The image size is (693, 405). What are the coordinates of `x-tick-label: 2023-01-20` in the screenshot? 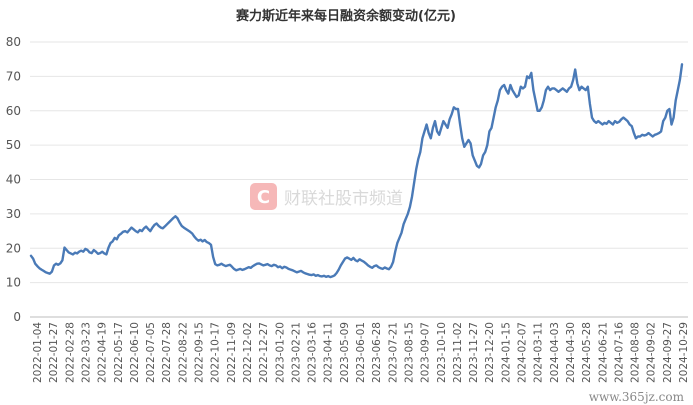 It's located at (280, 352).